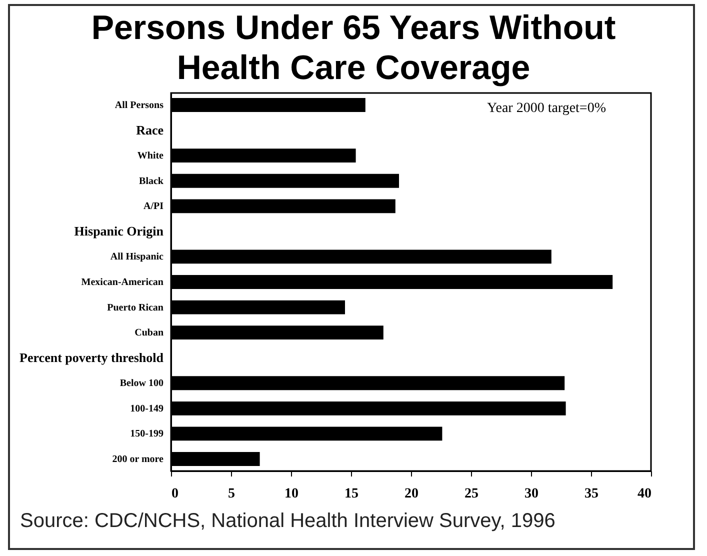 This screenshot has width=707, height=556. I want to click on y-tick-label: All Hispanic, so click(137, 257).